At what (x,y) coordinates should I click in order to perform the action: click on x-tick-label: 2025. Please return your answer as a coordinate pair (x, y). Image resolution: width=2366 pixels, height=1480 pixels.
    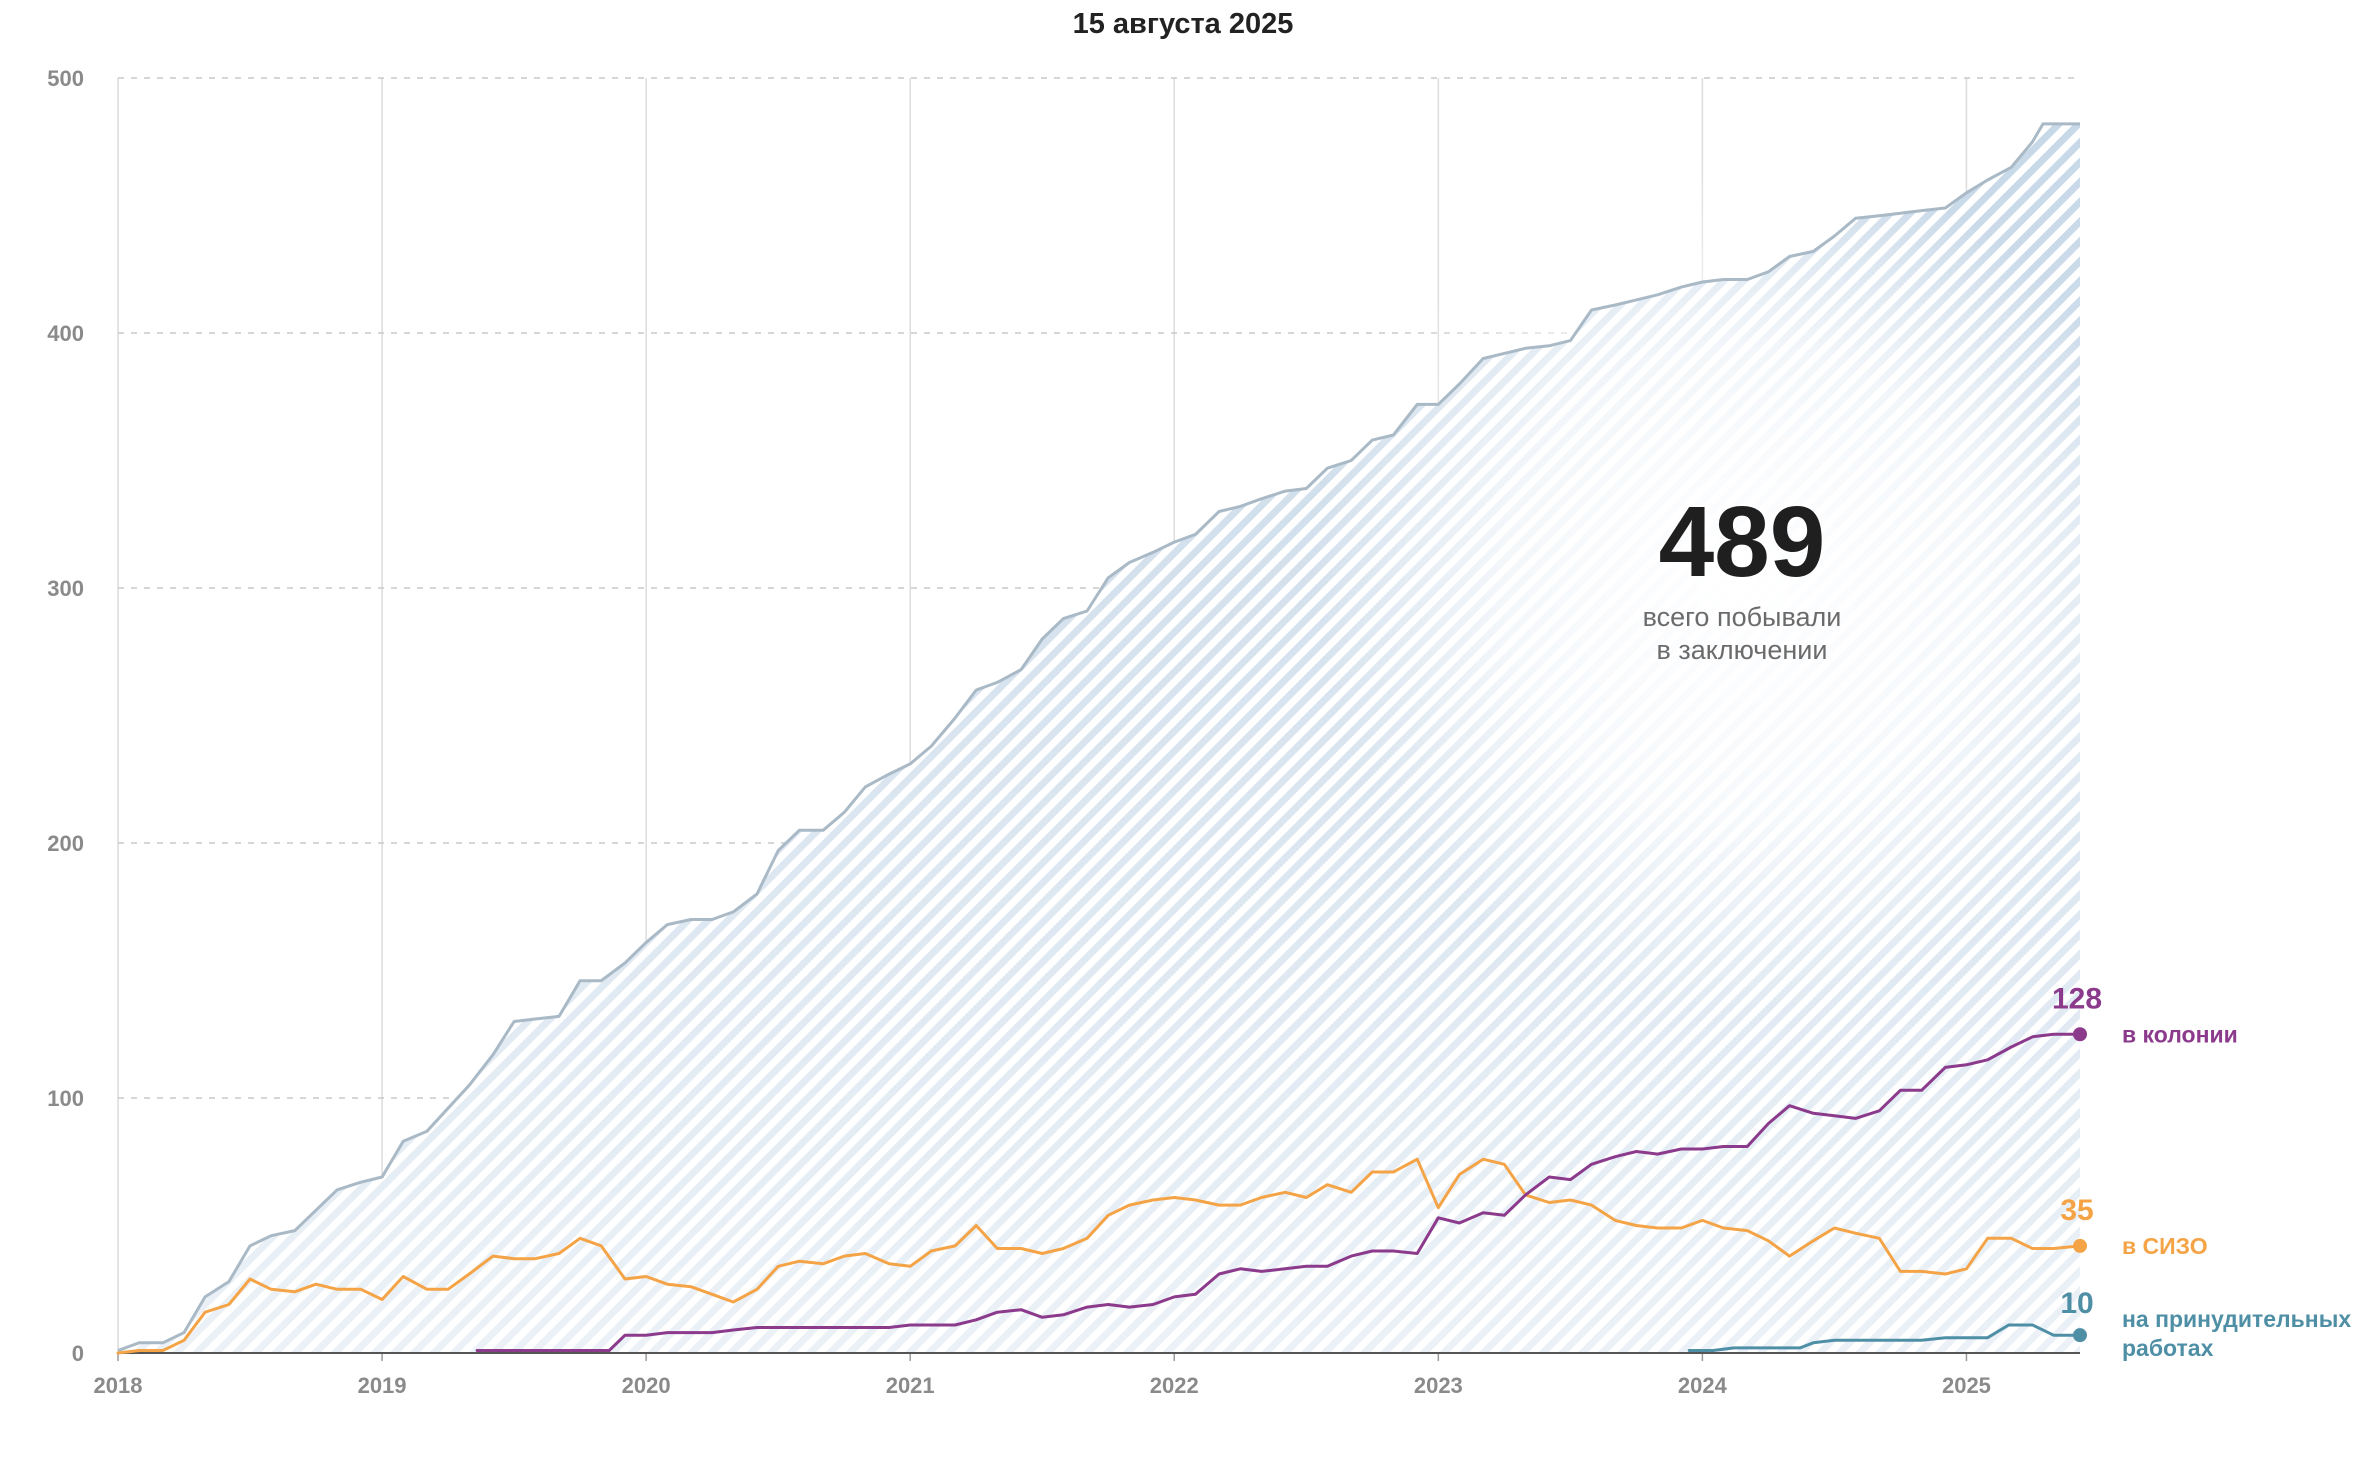
    Looking at the image, I should click on (1966, 1385).